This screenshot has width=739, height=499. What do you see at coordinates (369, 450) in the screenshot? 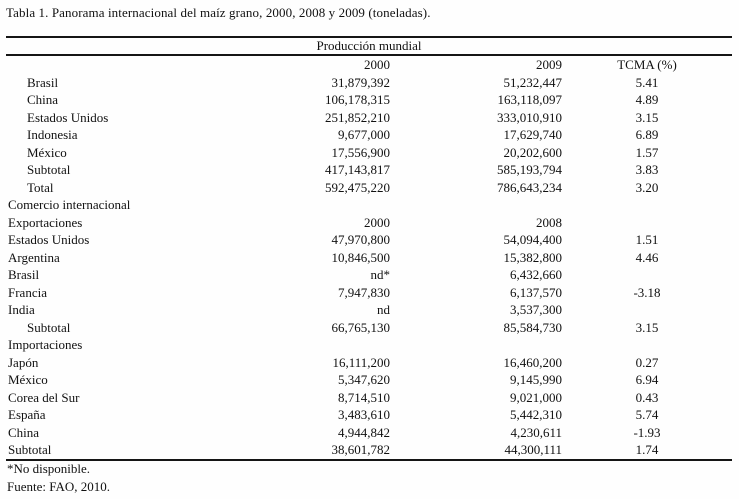
I see `table-row: Subtotal 38,601,782 44,300,111 1.74` at bounding box center [369, 450].